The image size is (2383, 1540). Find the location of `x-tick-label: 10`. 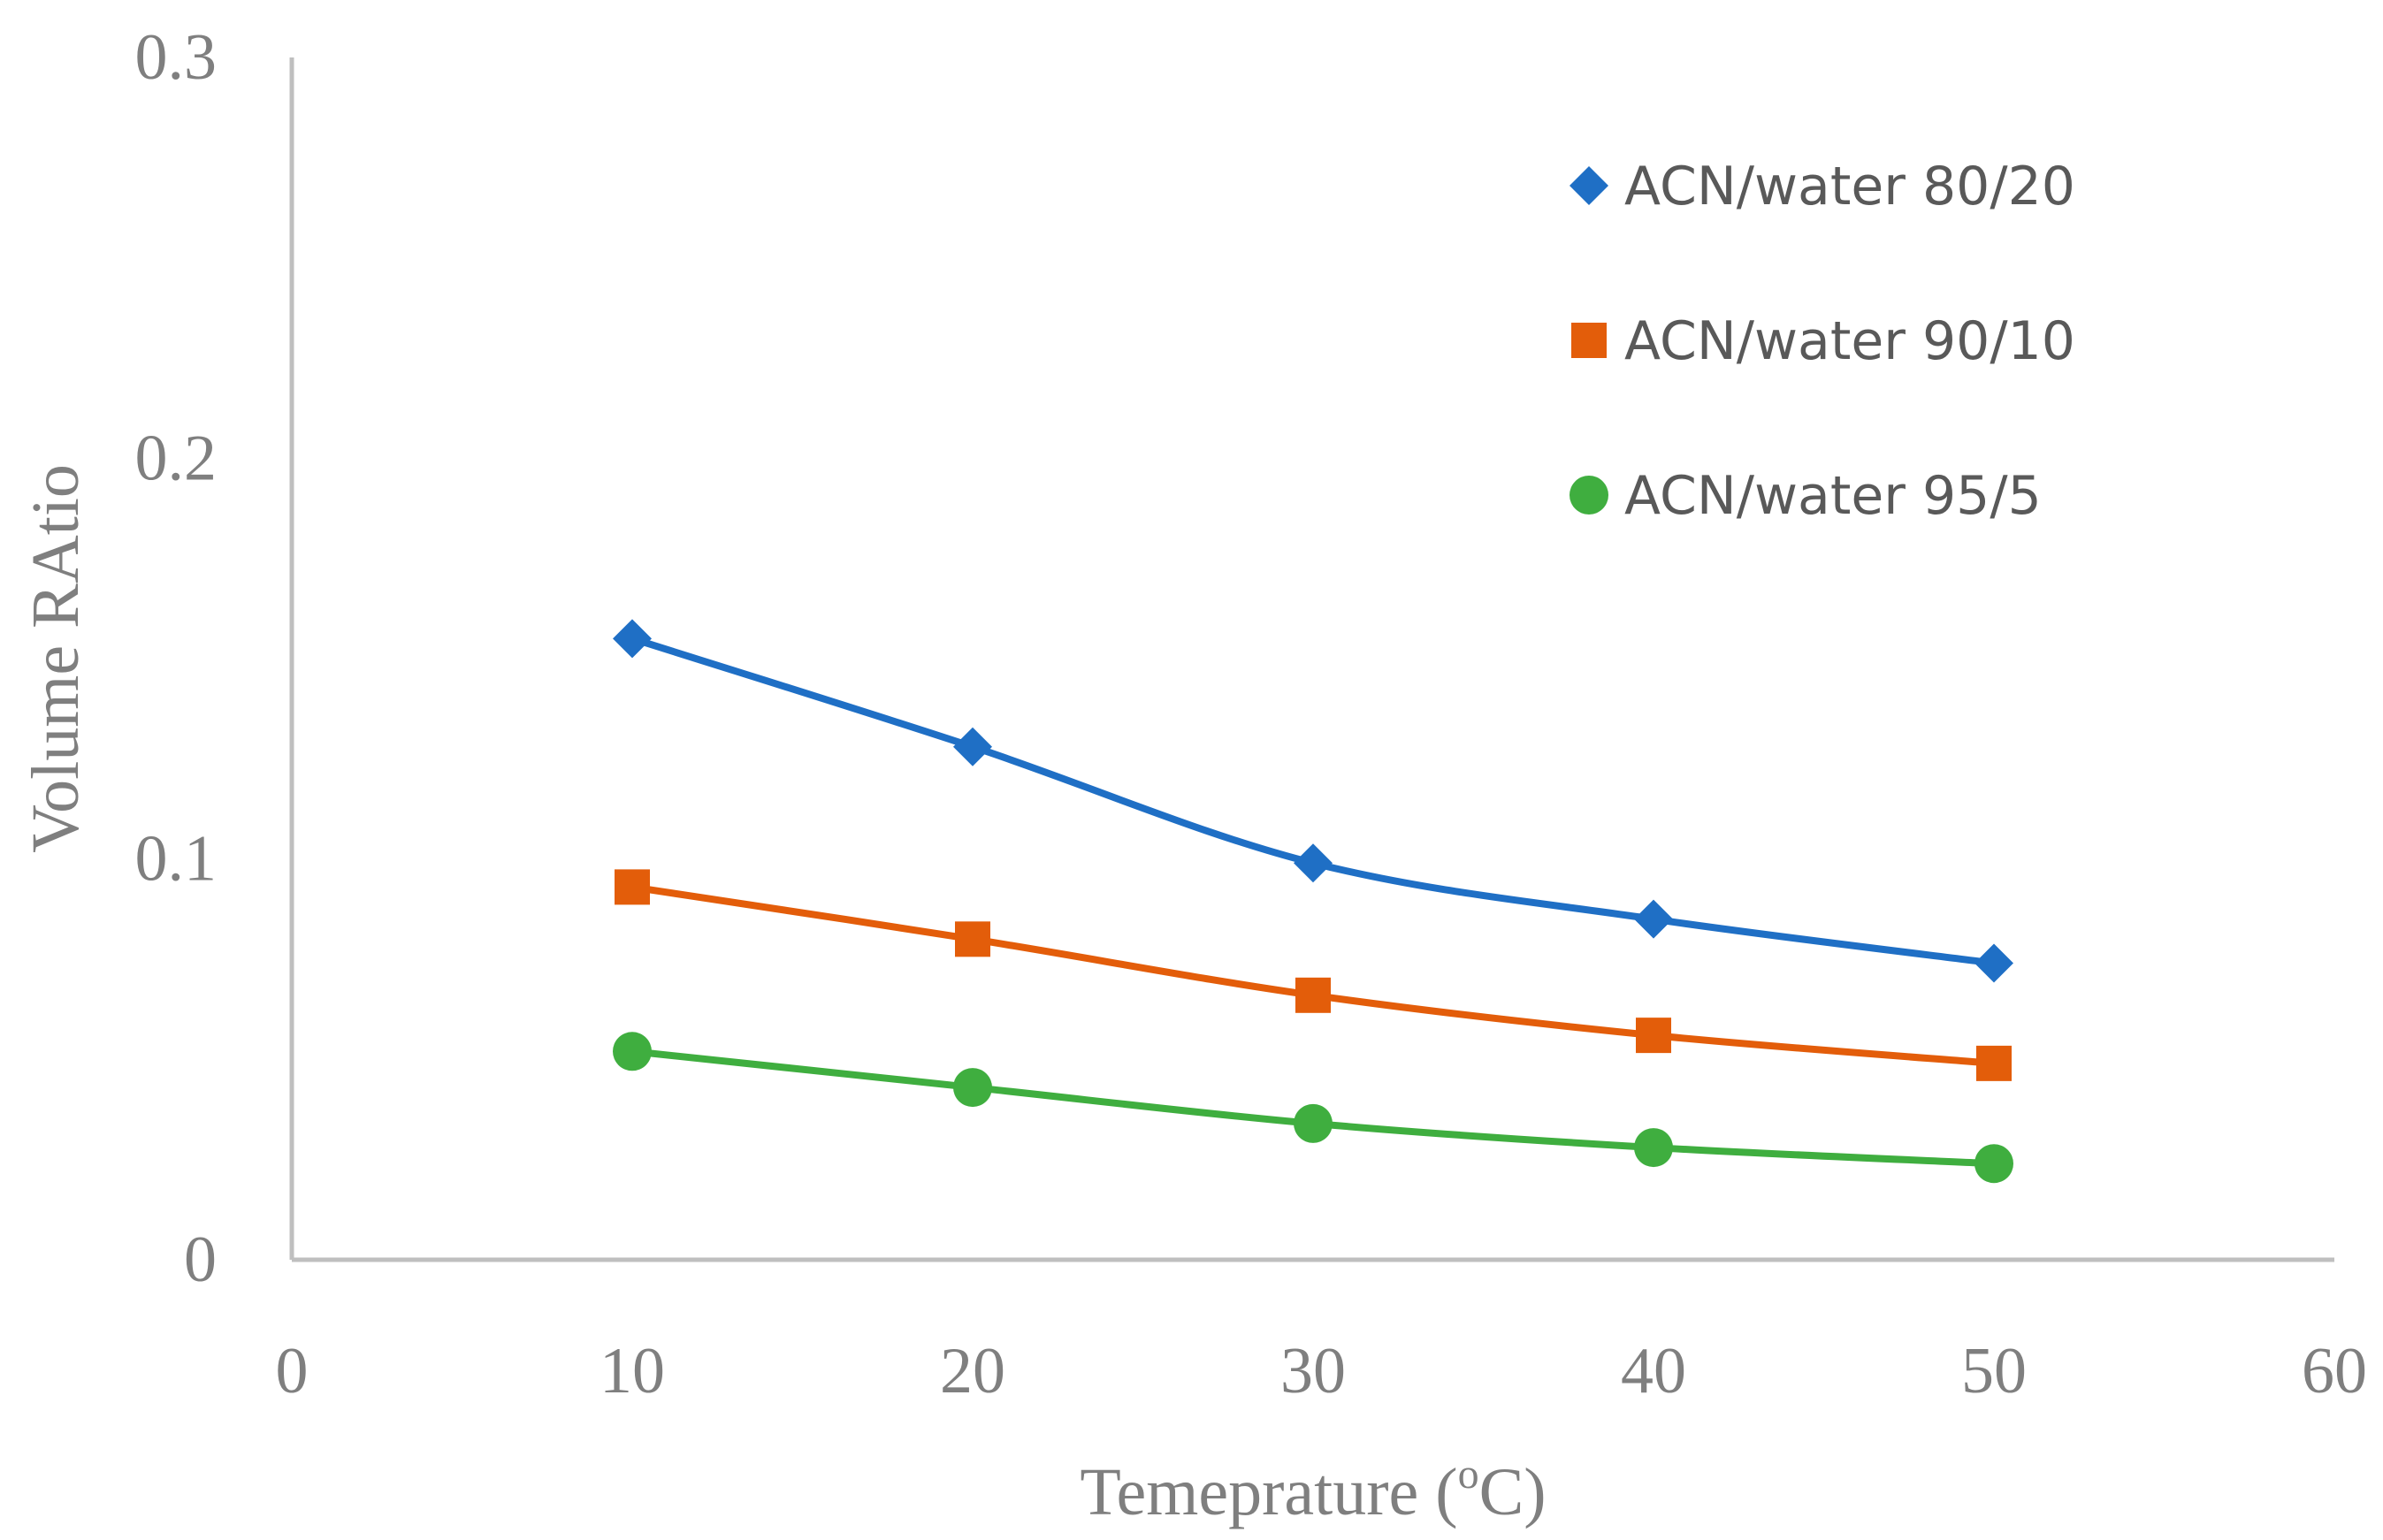

x-tick-label: 10 is located at coordinates (632, 1371).